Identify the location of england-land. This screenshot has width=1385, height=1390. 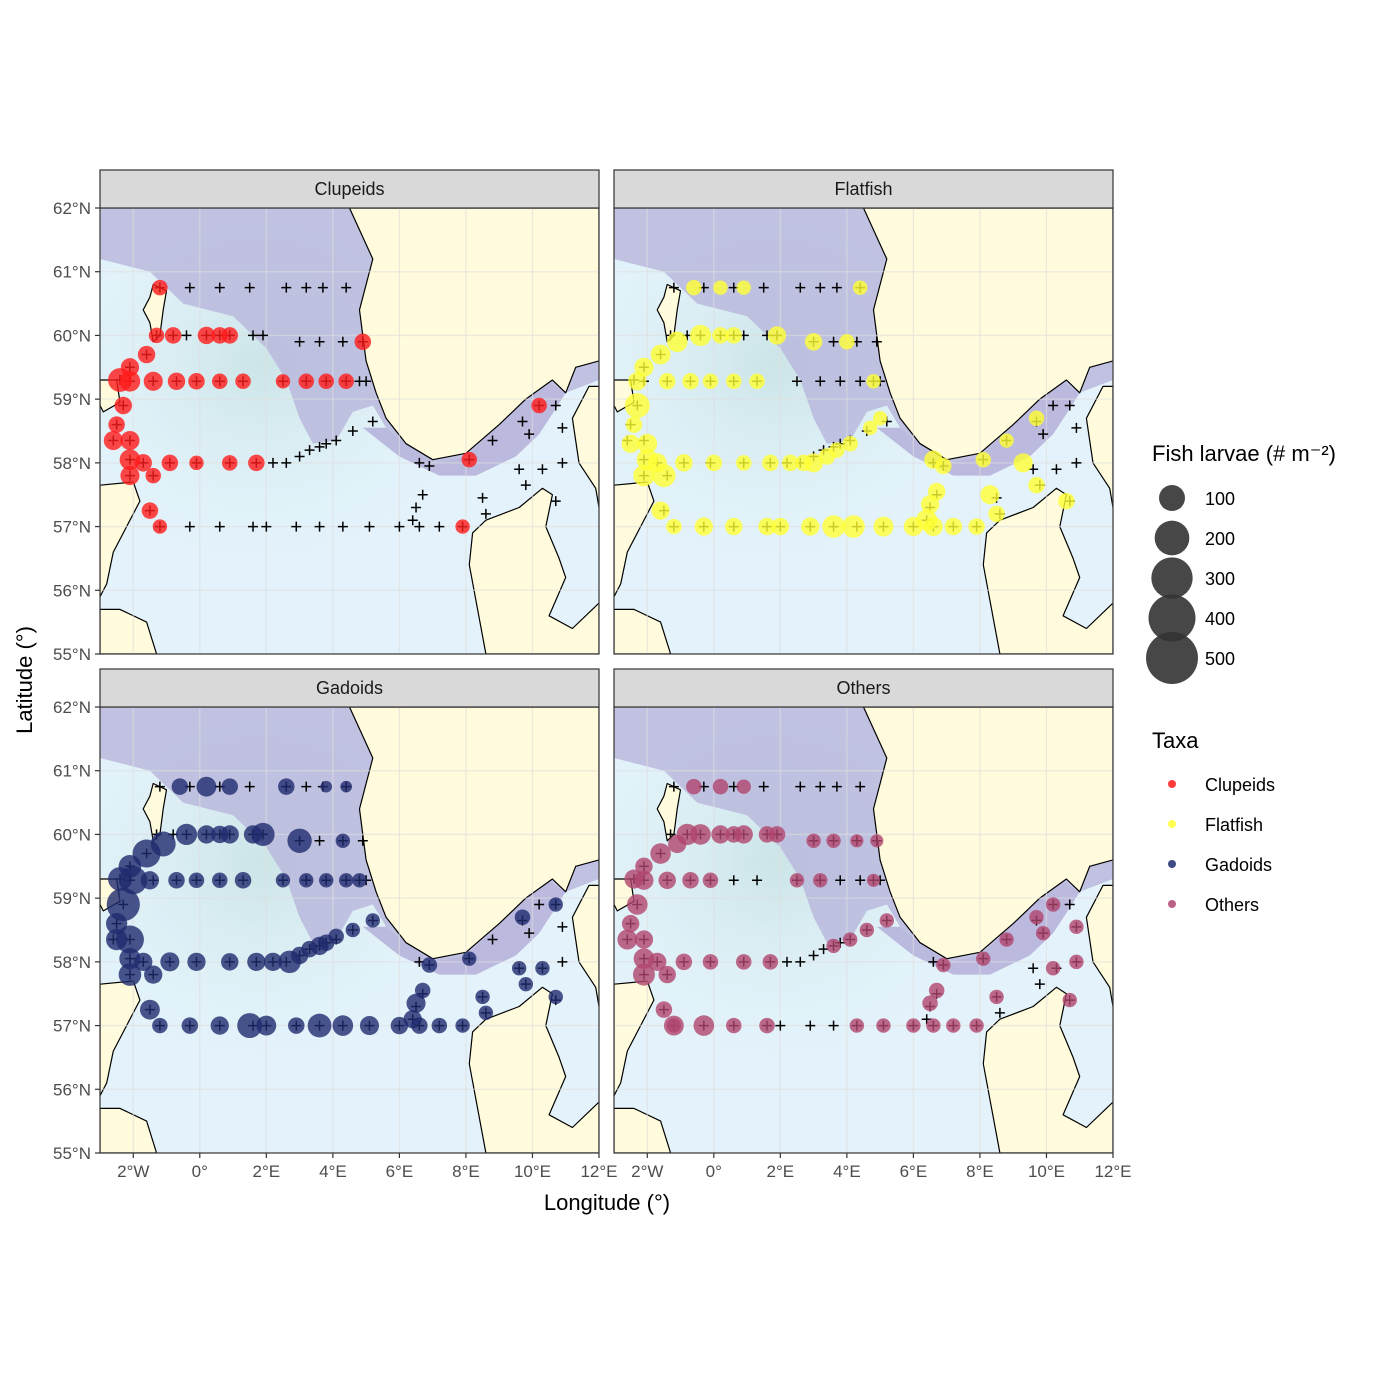
(129, 1130).